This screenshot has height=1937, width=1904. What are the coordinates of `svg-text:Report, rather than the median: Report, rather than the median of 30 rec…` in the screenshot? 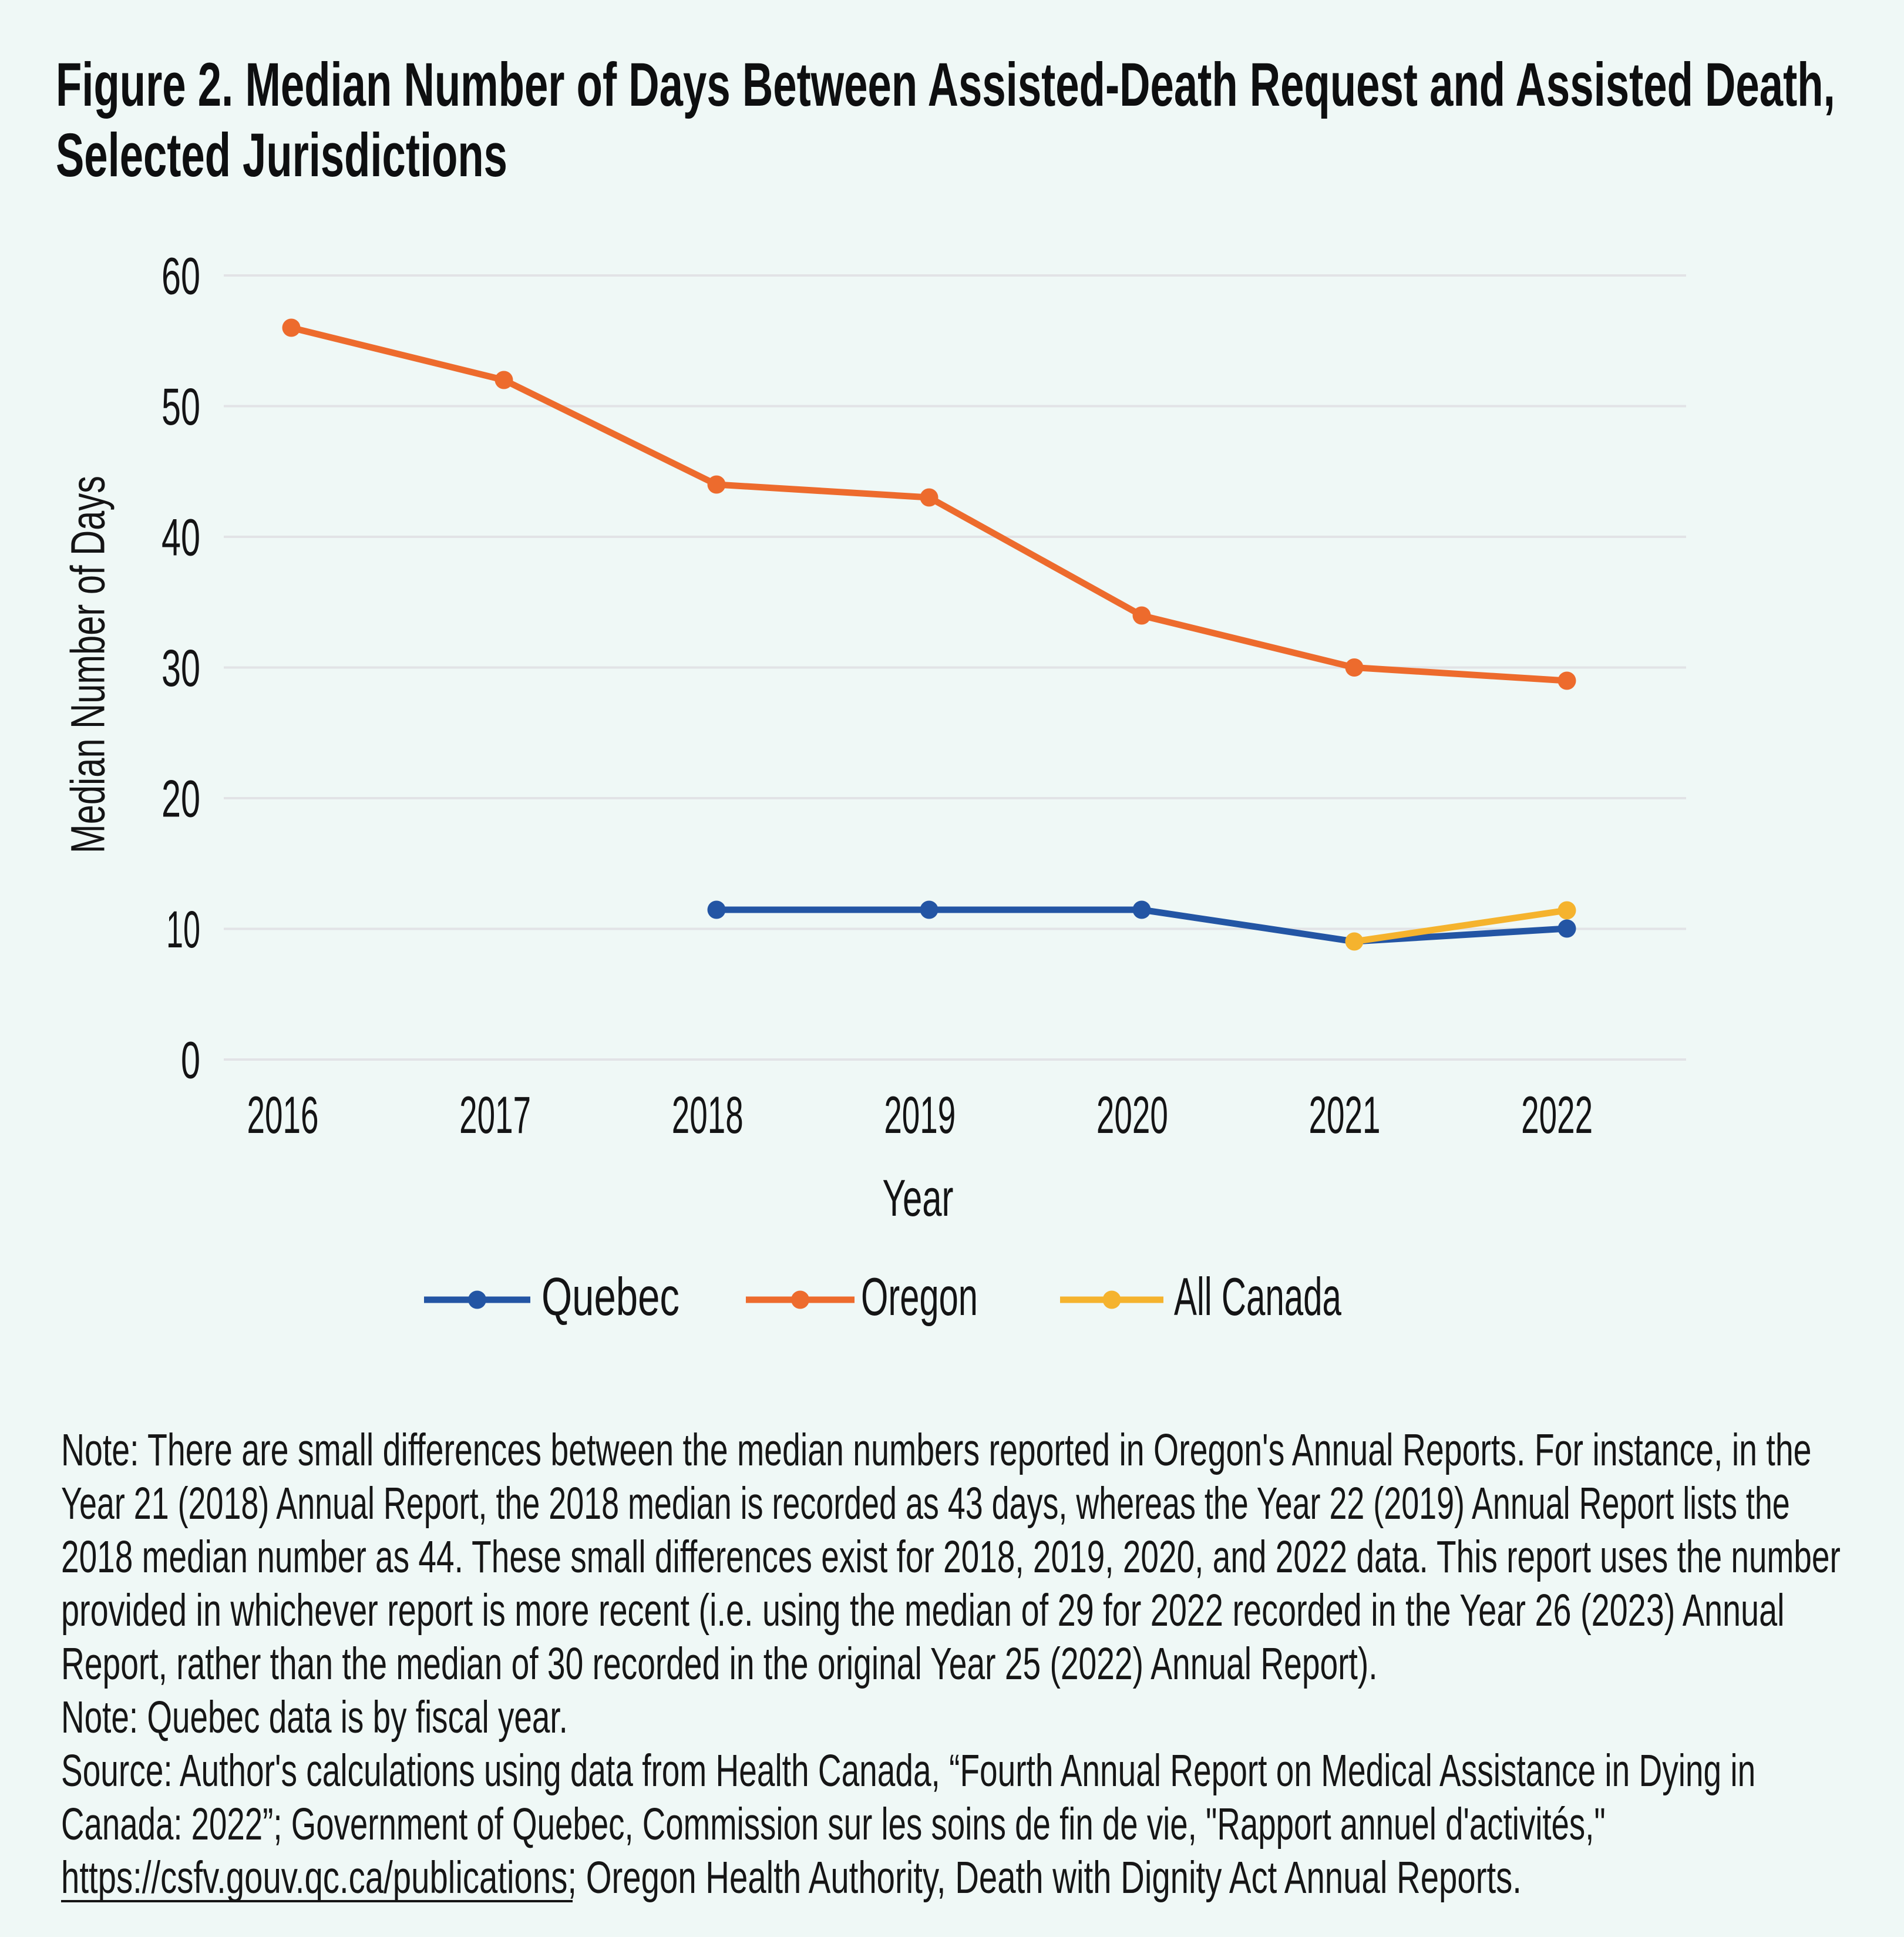 It's located at (719, 1664).